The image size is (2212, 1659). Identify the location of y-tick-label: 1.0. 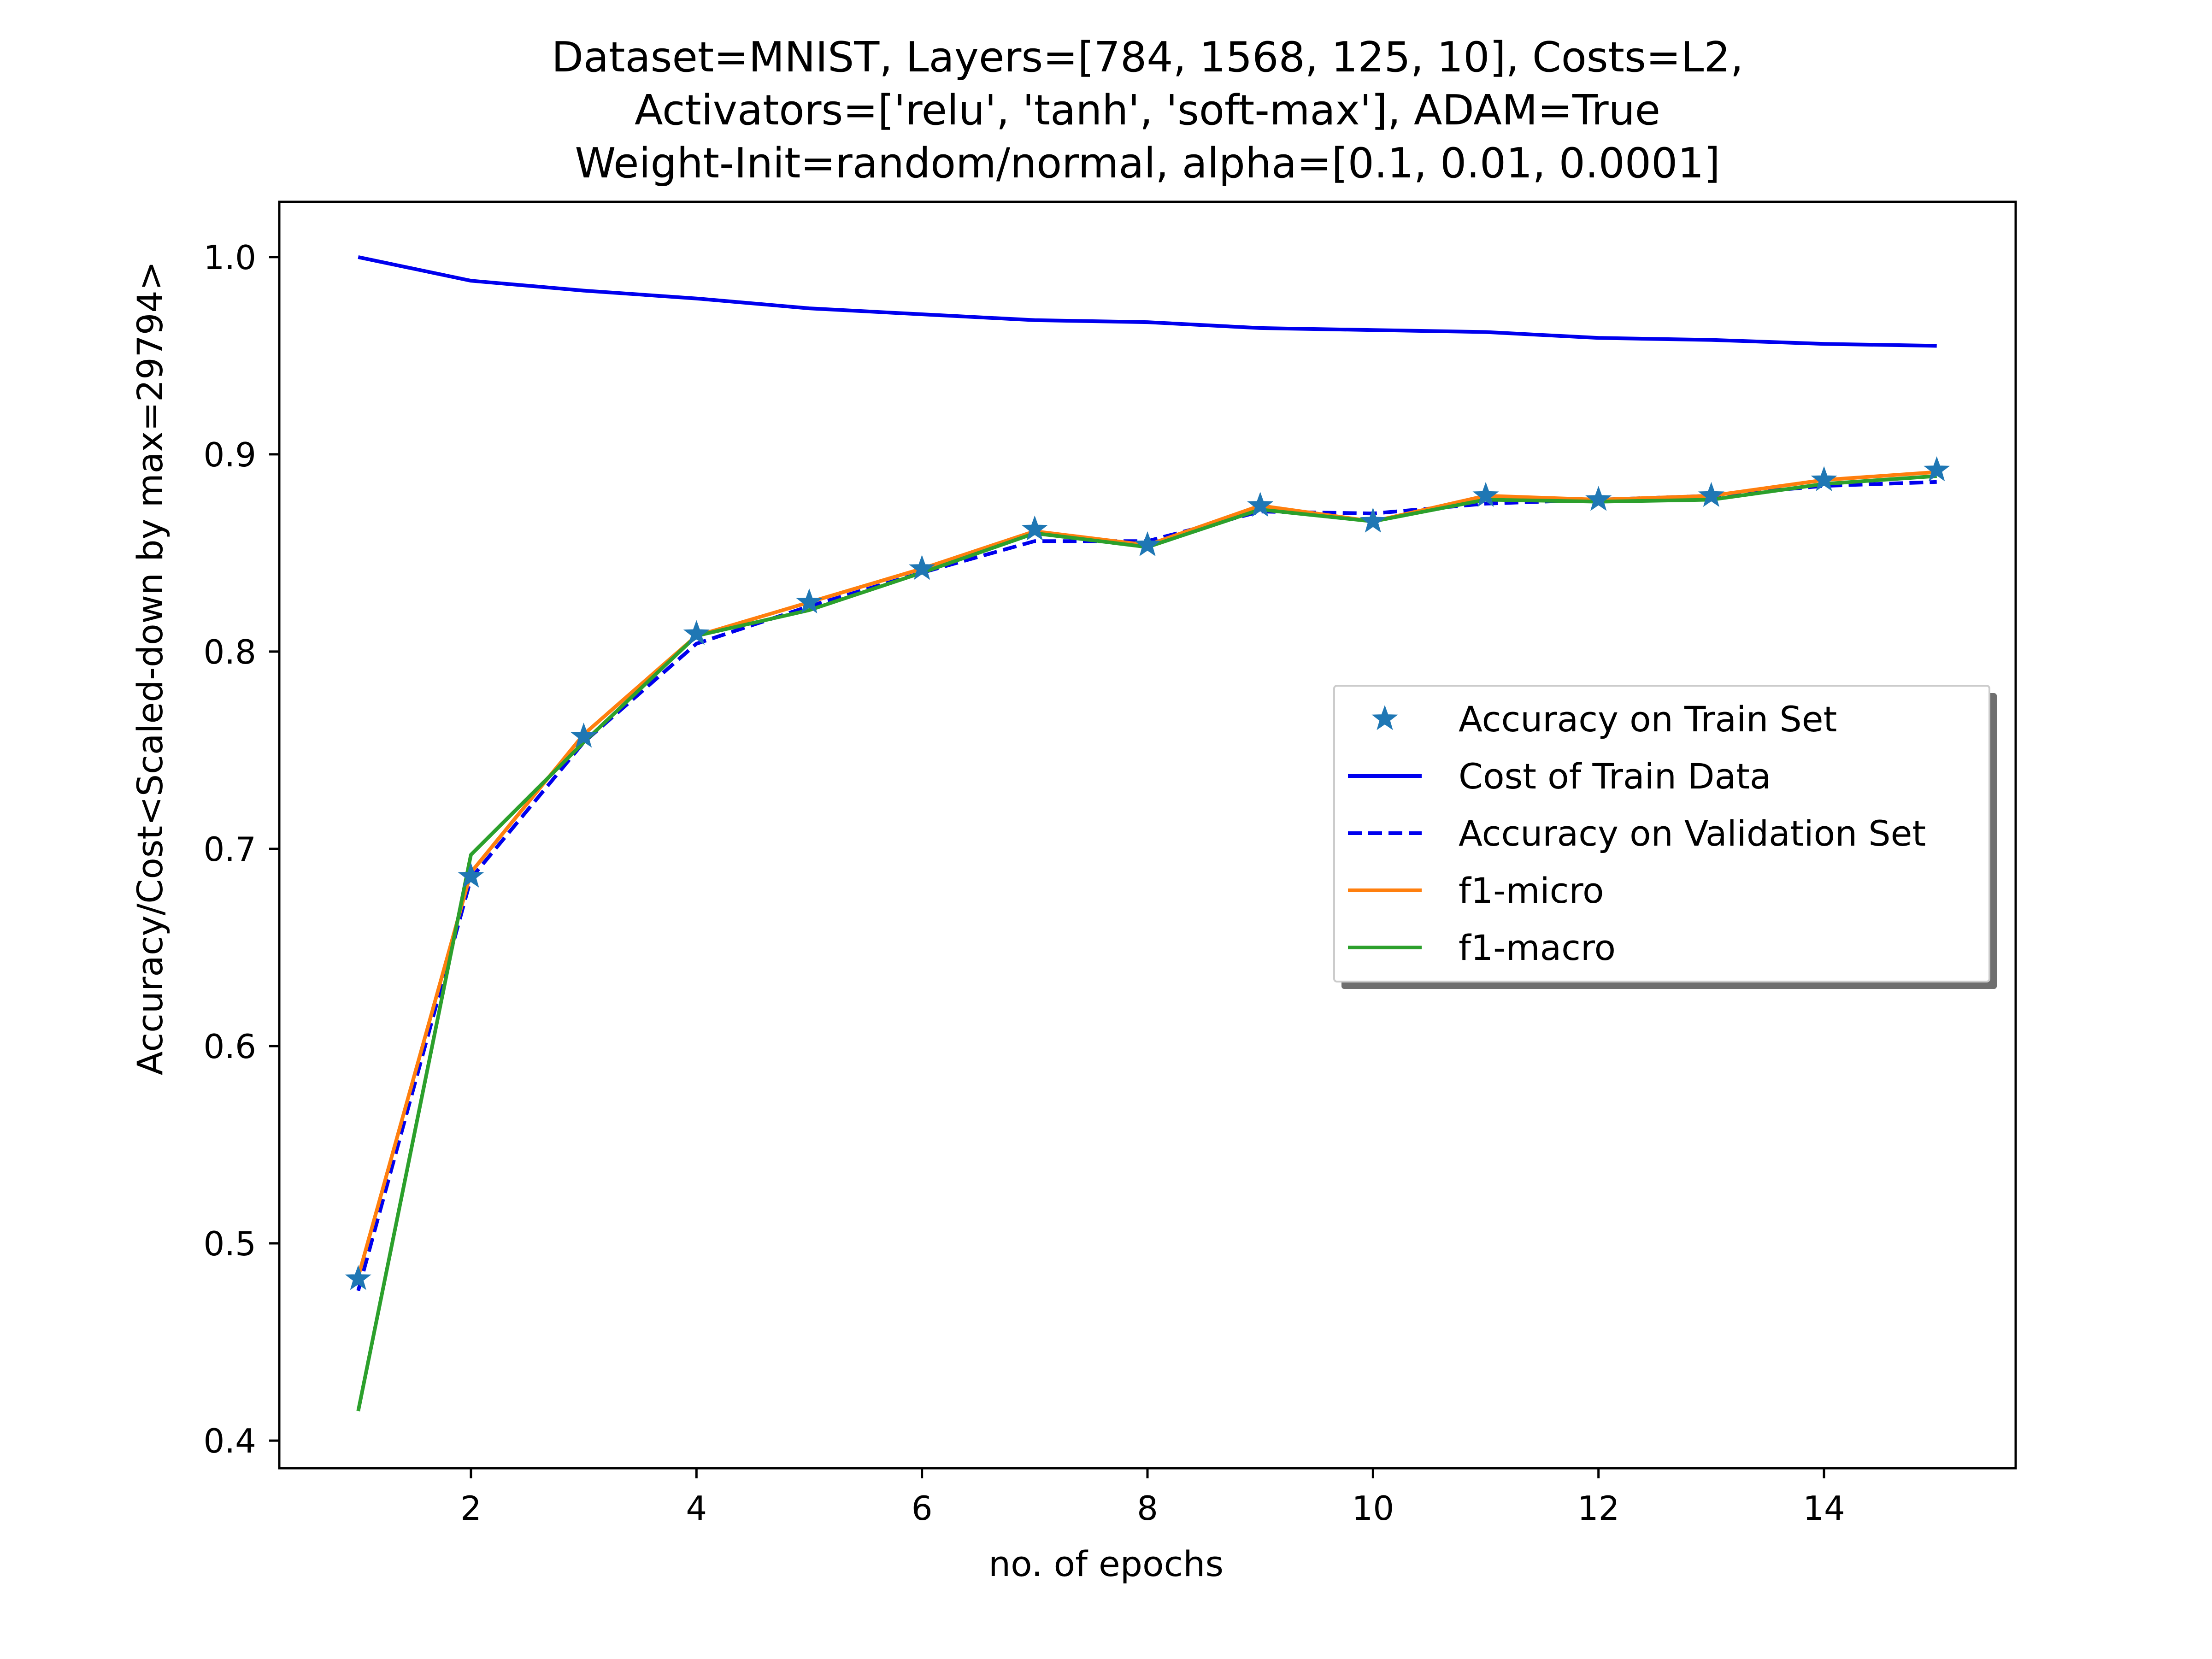
(229, 257).